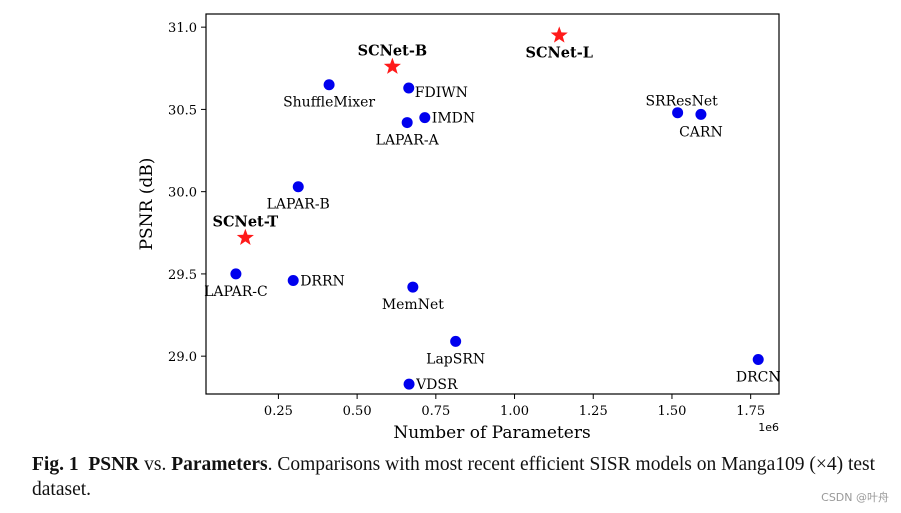 The image size is (901, 513). Describe the element at coordinates (413, 305) in the screenshot. I see `point-label-memnet: MemNet` at that location.